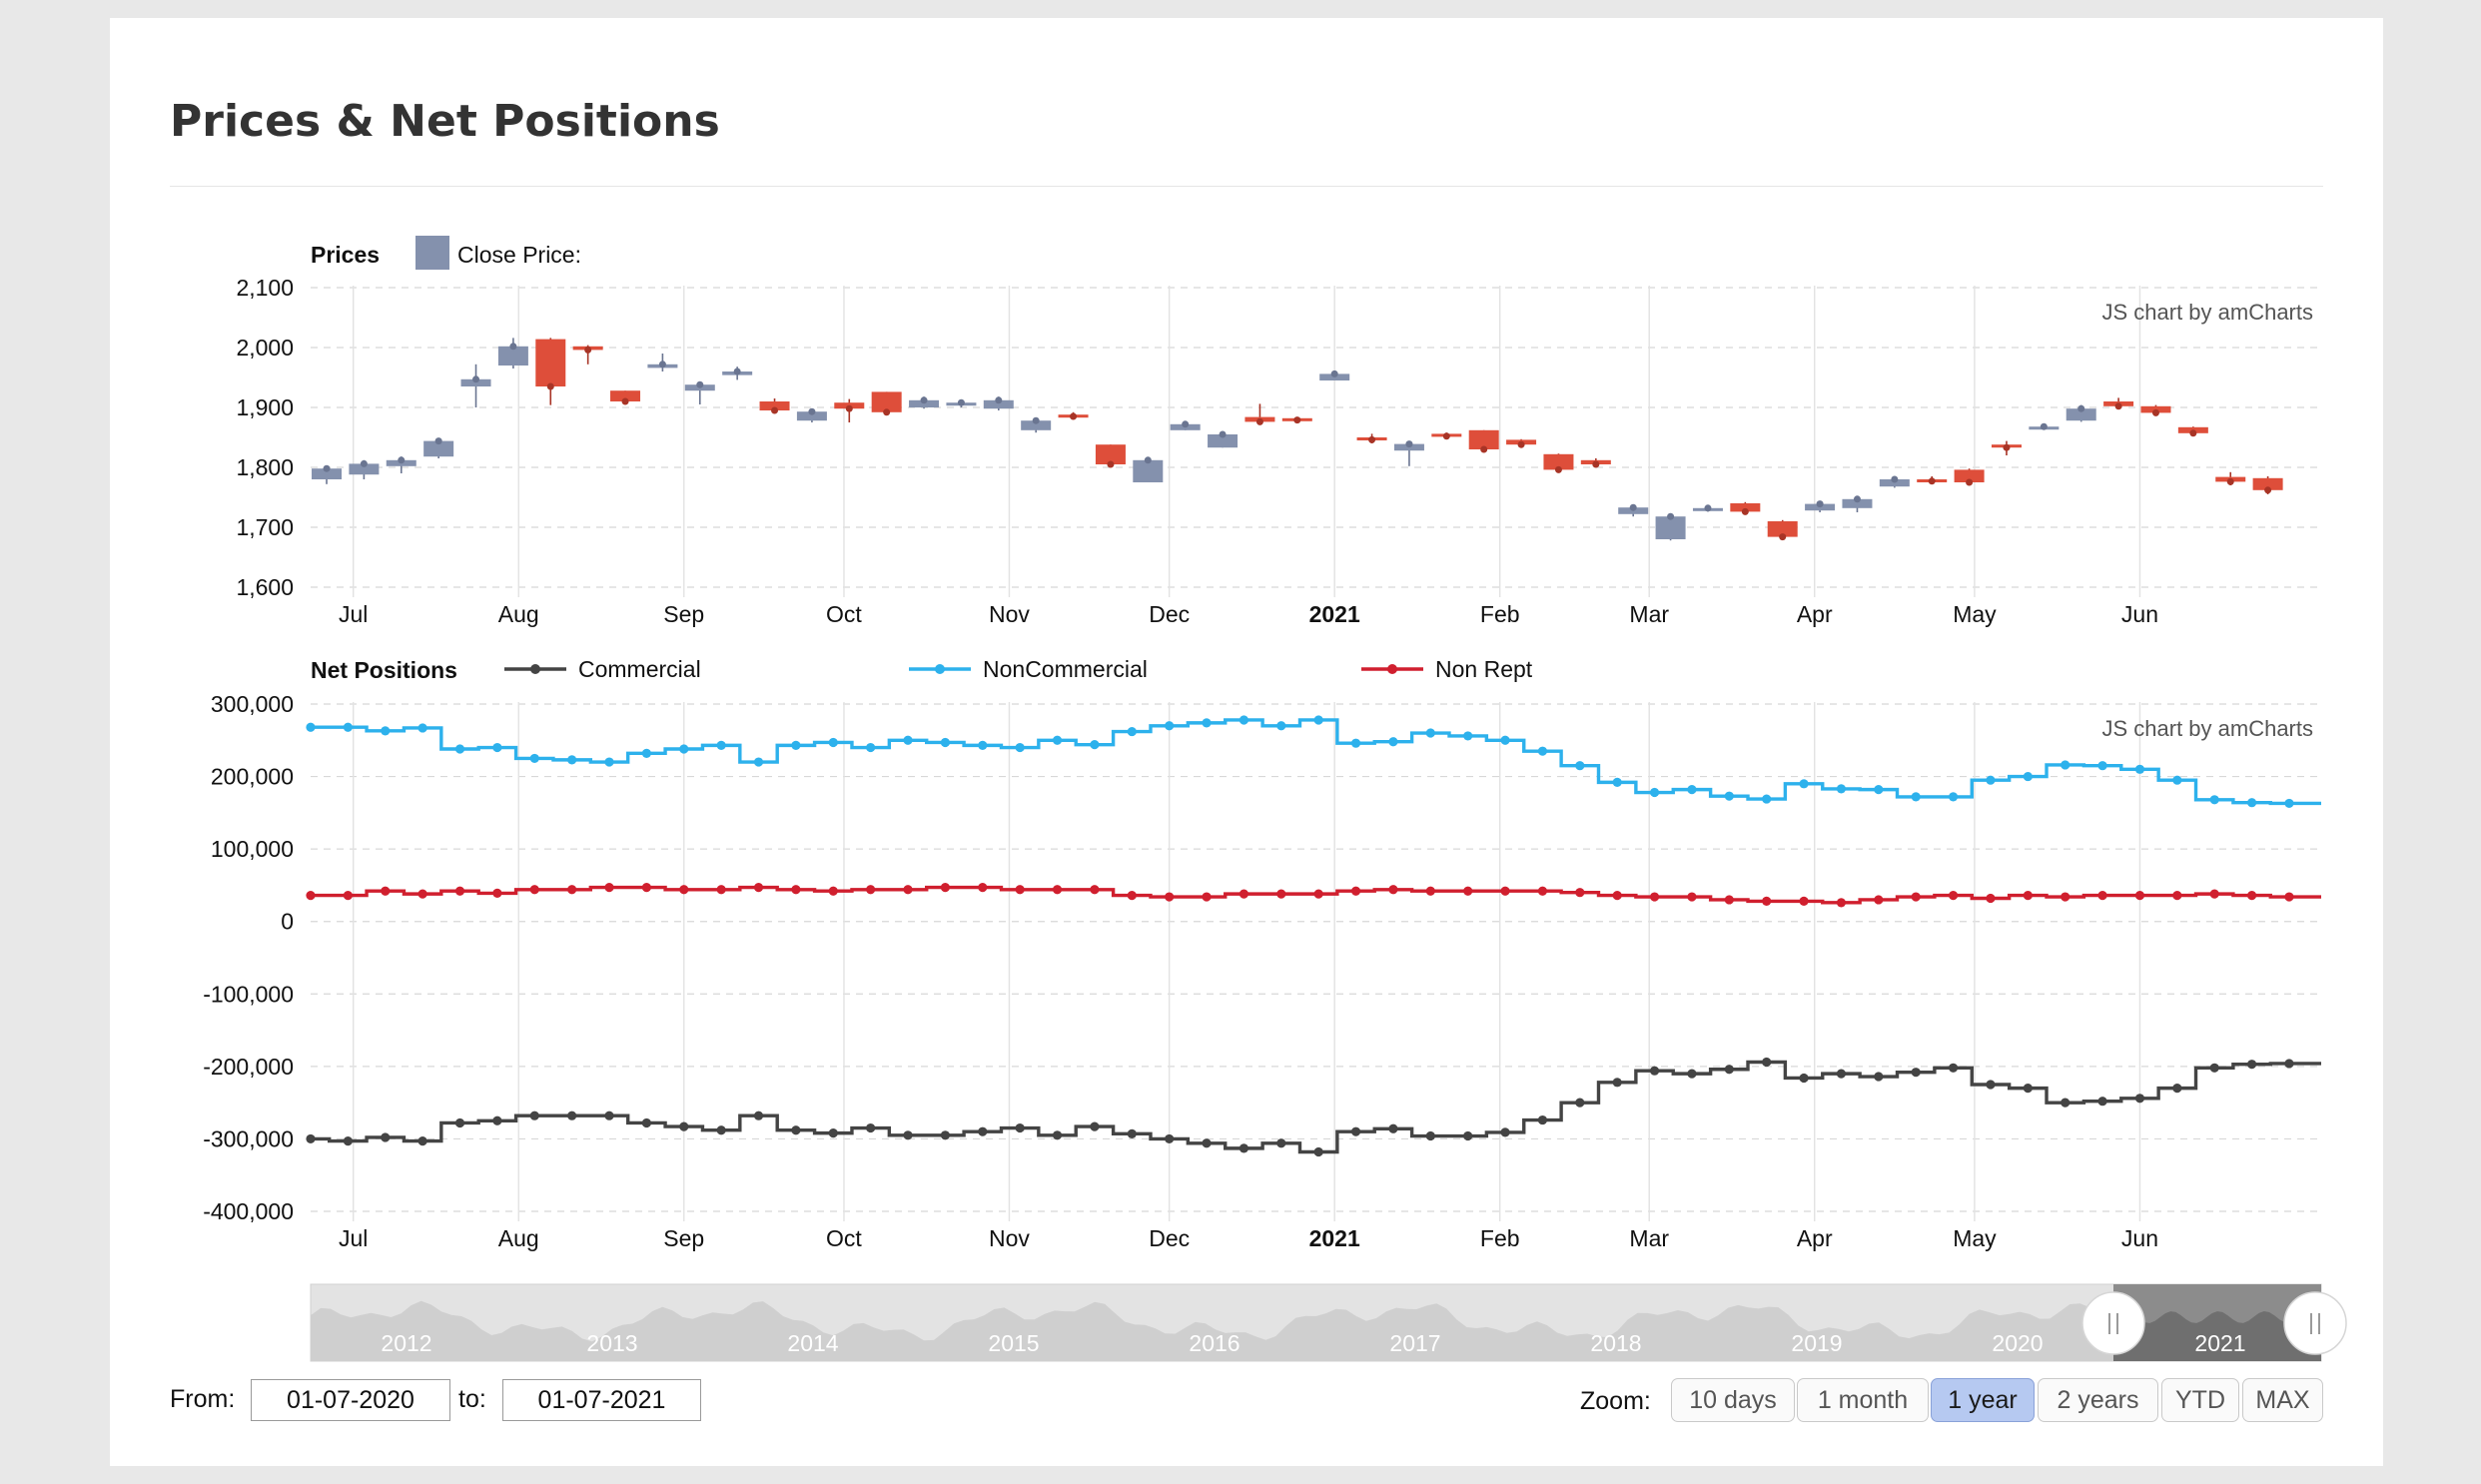 The height and width of the screenshot is (1484, 2481). I want to click on zoom-label: Zoom:, so click(1615, 1401).